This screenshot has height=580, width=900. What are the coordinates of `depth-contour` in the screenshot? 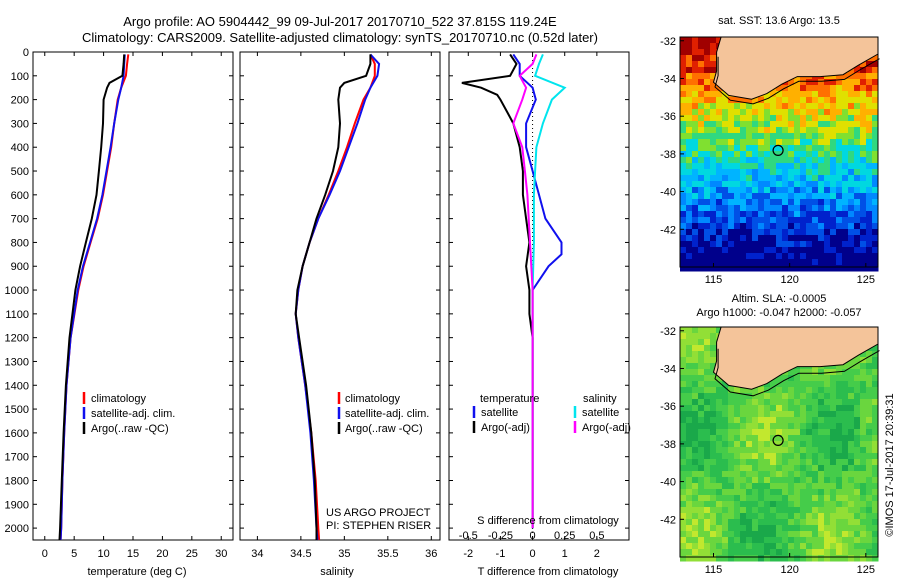 It's located at (797, 372).